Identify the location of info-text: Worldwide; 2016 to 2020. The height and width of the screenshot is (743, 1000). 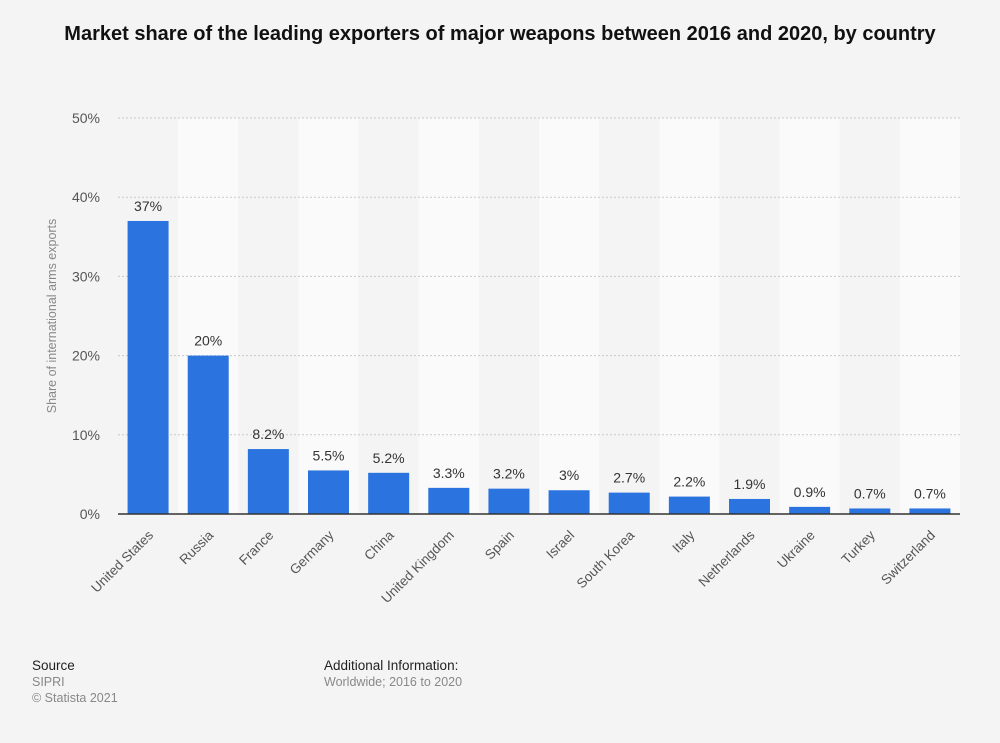
(393, 682).